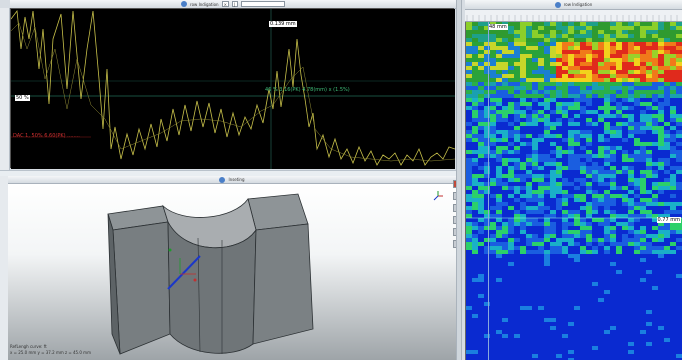 Image resolution: width=682 pixels, height=360 pixels. Describe the element at coordinates (234, 4) in the screenshot. I see `scope-split-button: |` at that location.